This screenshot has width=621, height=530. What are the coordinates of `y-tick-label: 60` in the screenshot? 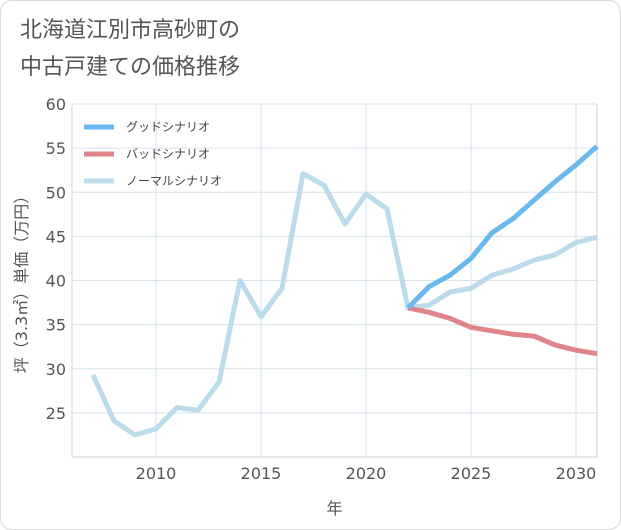 It's located at (56, 104).